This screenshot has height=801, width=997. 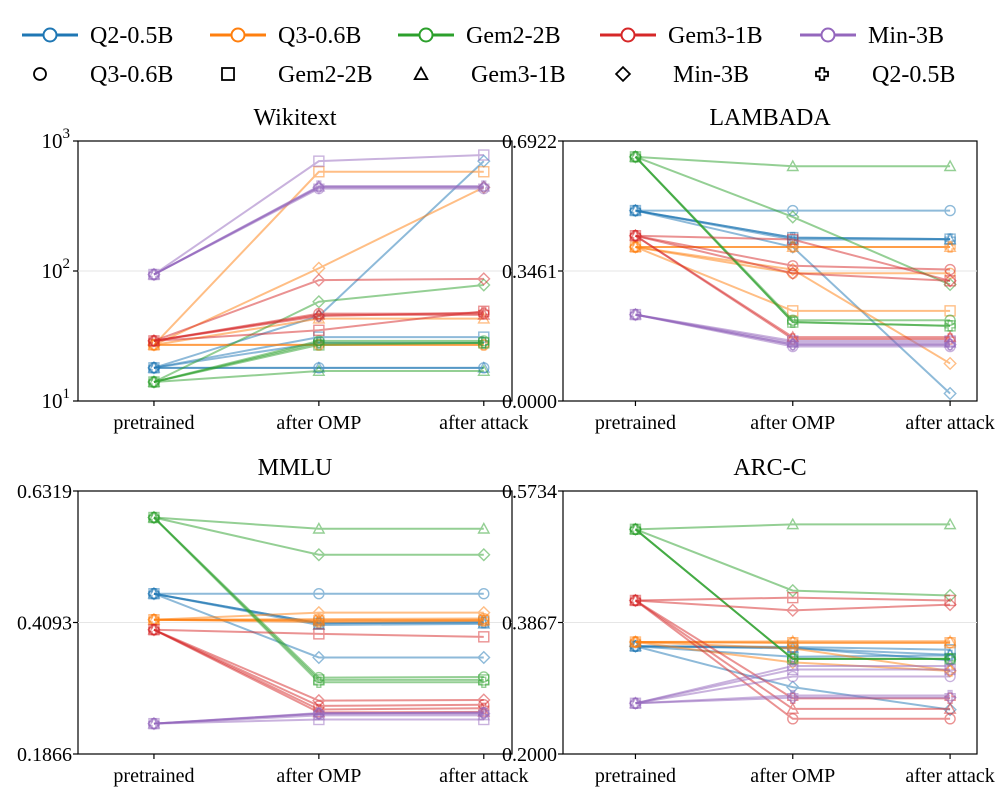 What do you see at coordinates (518, 75) in the screenshot?
I see `legend-label: Gem3-1B` at bounding box center [518, 75].